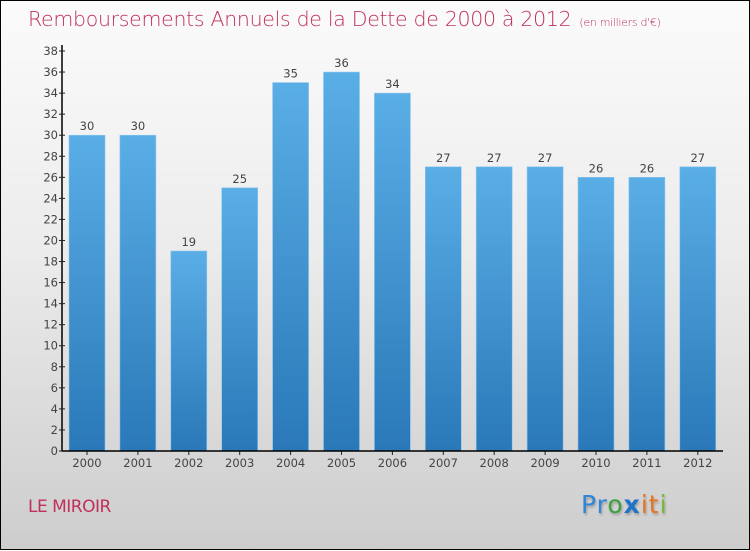 This screenshot has width=750, height=551. Describe the element at coordinates (50, 177) in the screenshot. I see `y-tick-label: 26` at that location.